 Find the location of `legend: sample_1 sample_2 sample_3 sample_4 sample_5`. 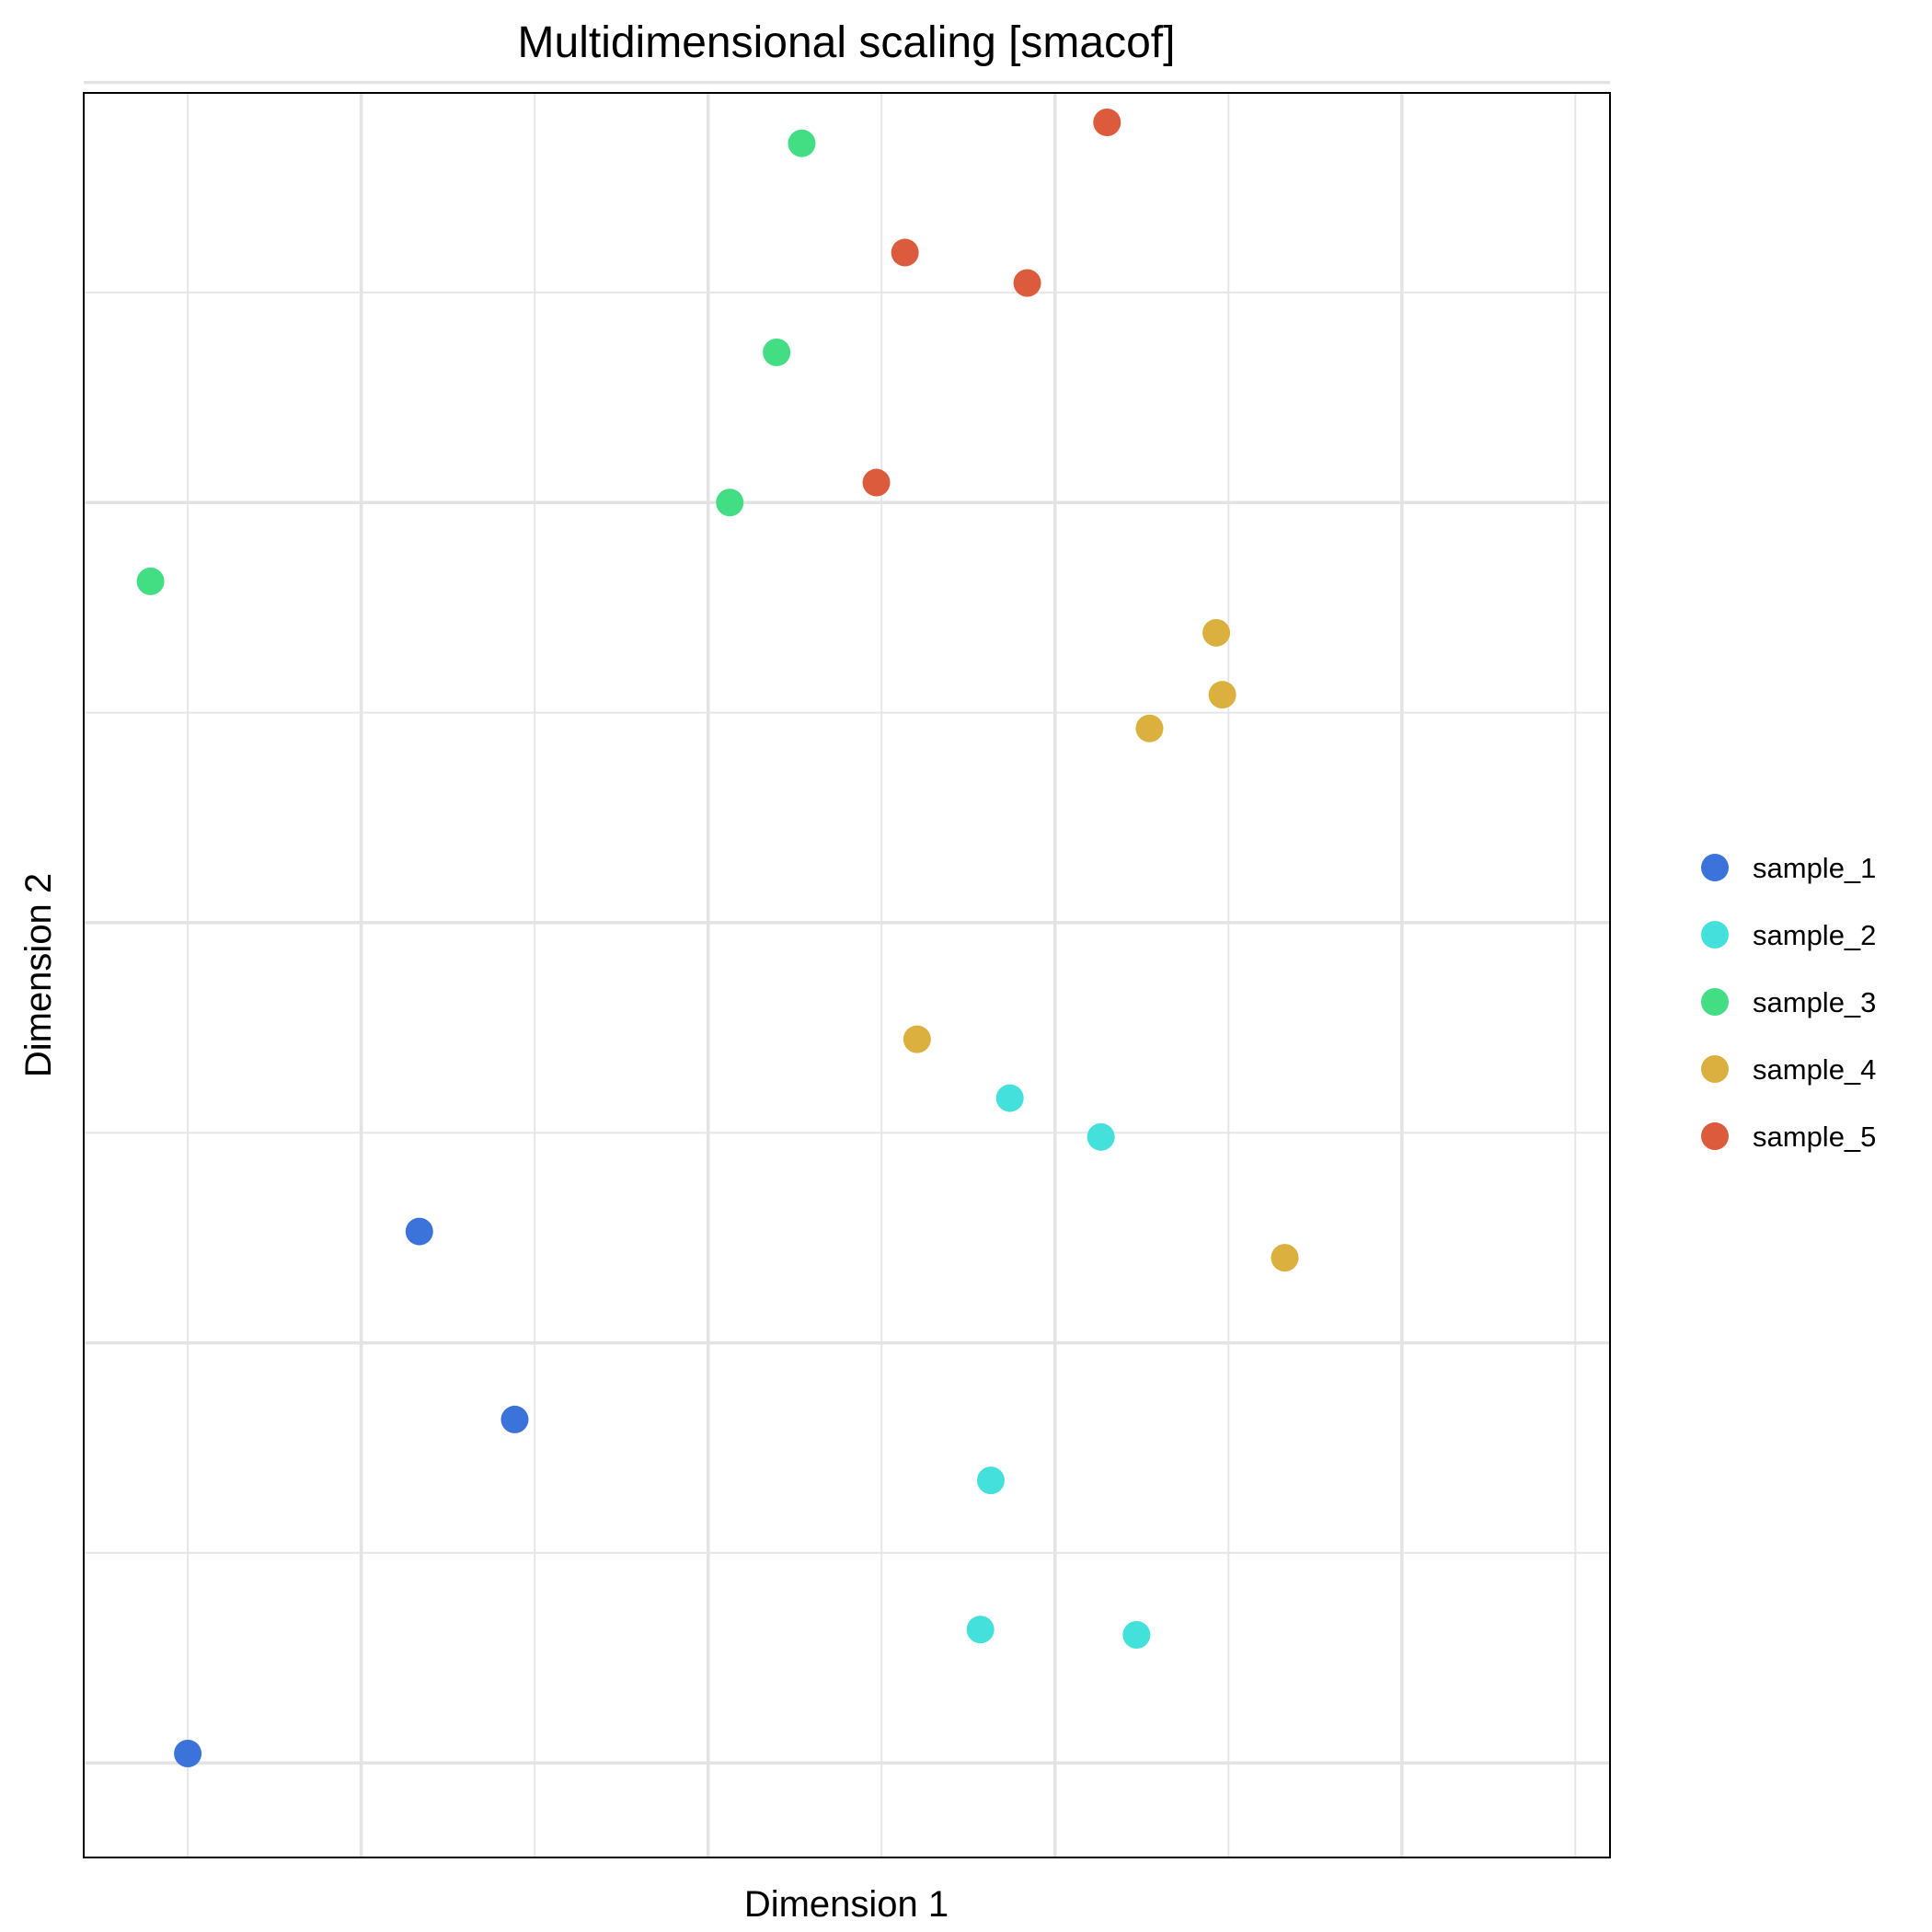

legend: sample_1 sample_2 sample_3 sample_4 sample_5 is located at coordinates (1788, 1002).